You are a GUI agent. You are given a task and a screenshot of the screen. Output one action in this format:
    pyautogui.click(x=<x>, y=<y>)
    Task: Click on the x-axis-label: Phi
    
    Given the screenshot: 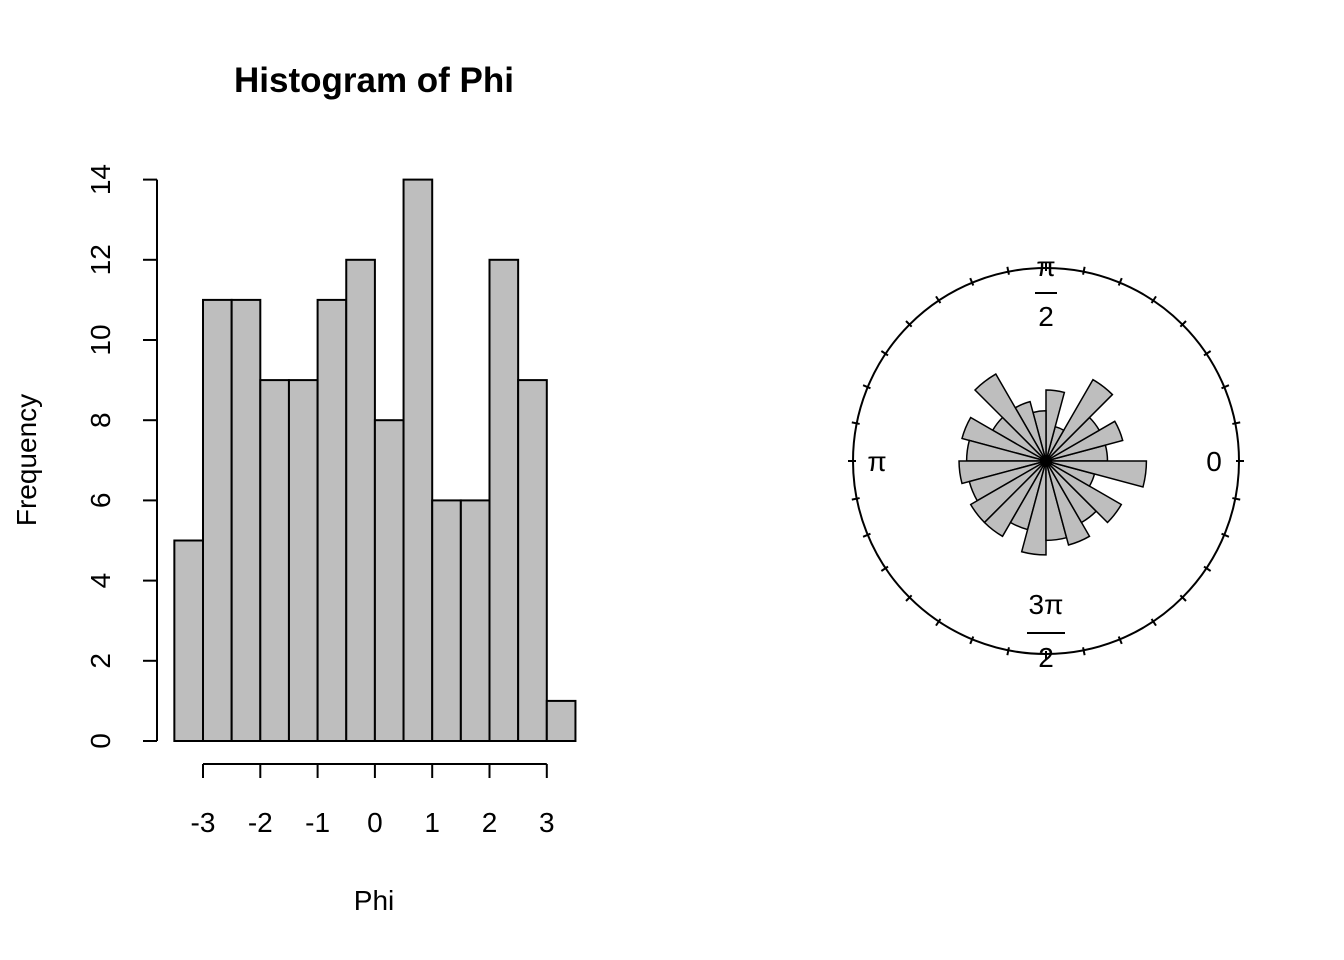 What is the action you would take?
    pyautogui.click(x=374, y=900)
    